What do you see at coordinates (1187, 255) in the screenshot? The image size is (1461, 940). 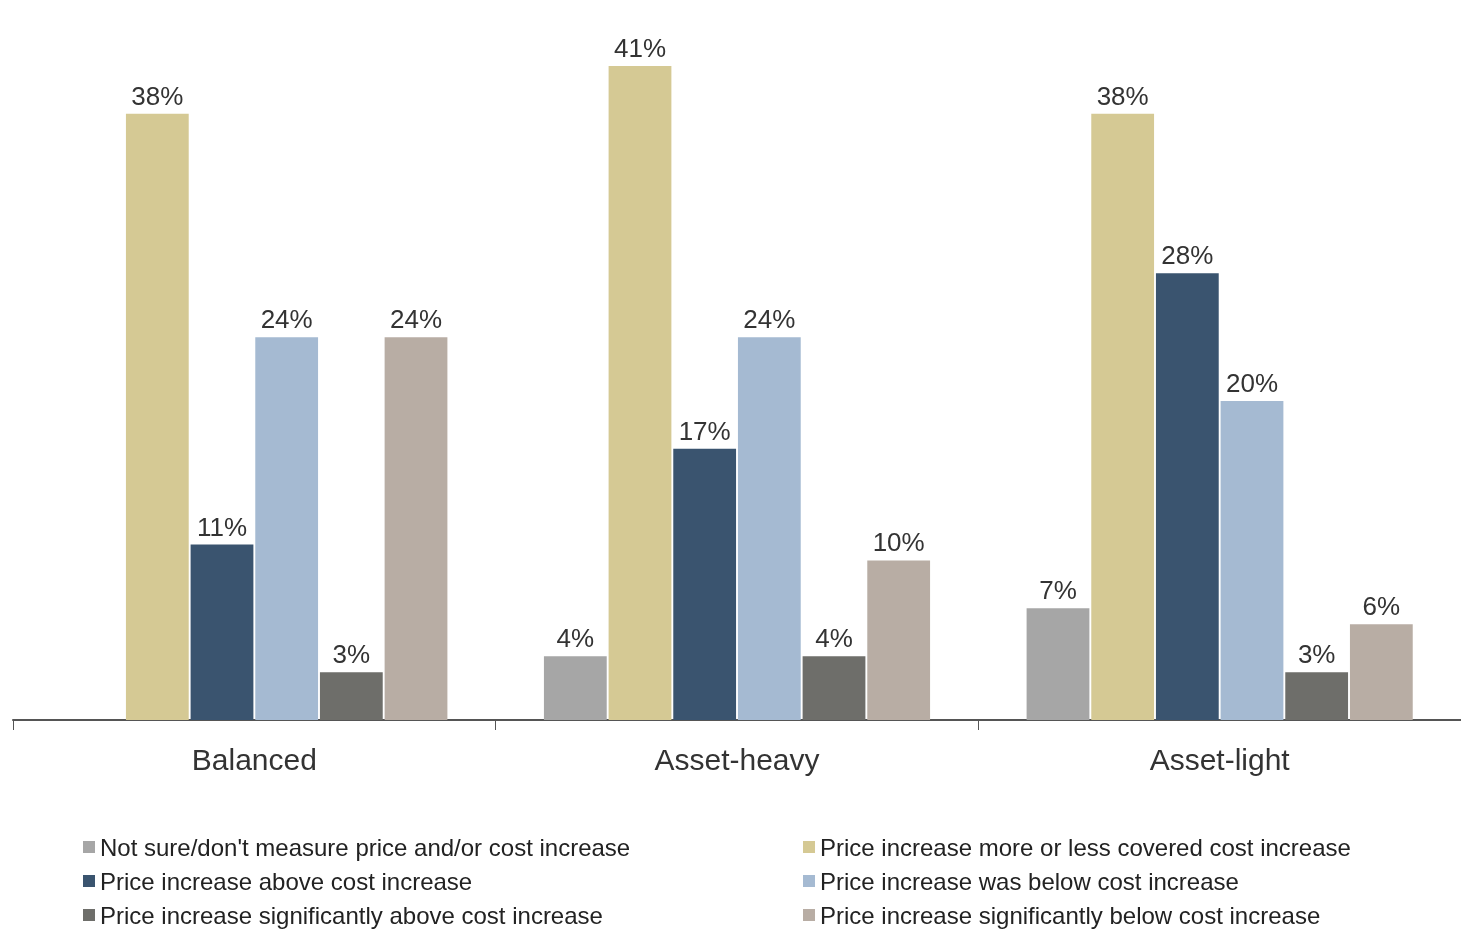 I see `data-label: 28%` at bounding box center [1187, 255].